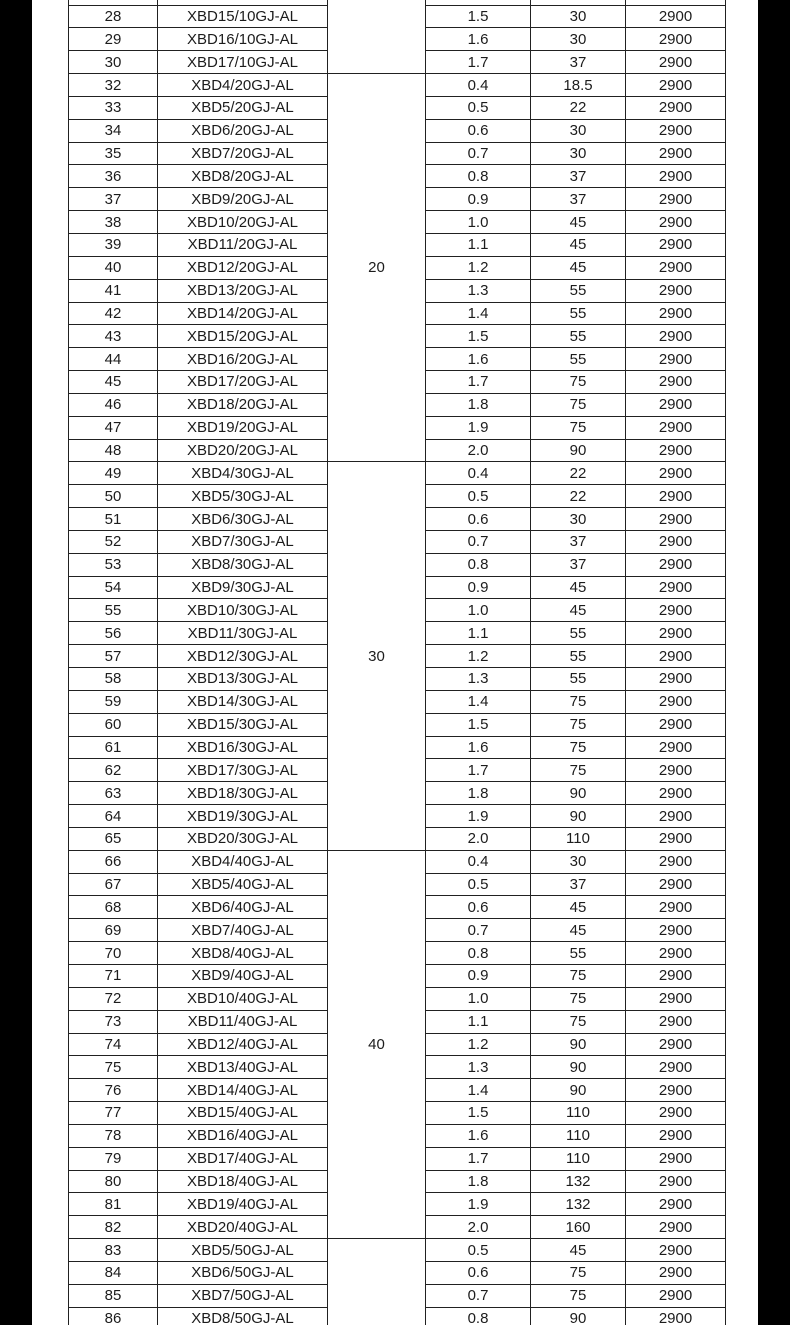 Image resolution: width=790 pixels, height=1325 pixels. I want to click on cell-pressure: 1.4, so click(478, 313).